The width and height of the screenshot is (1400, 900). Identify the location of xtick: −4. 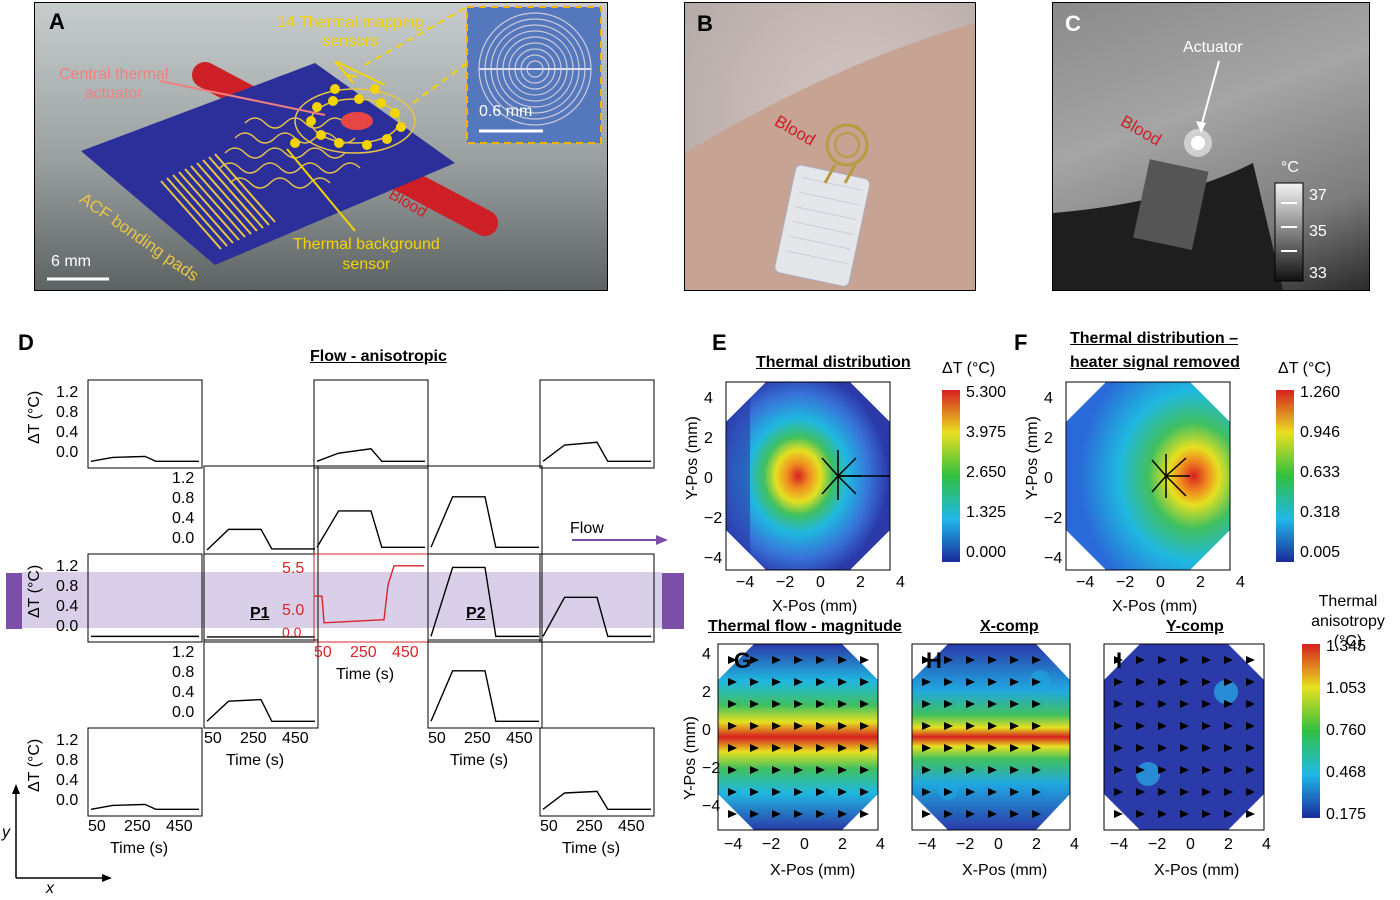
(1085, 582).